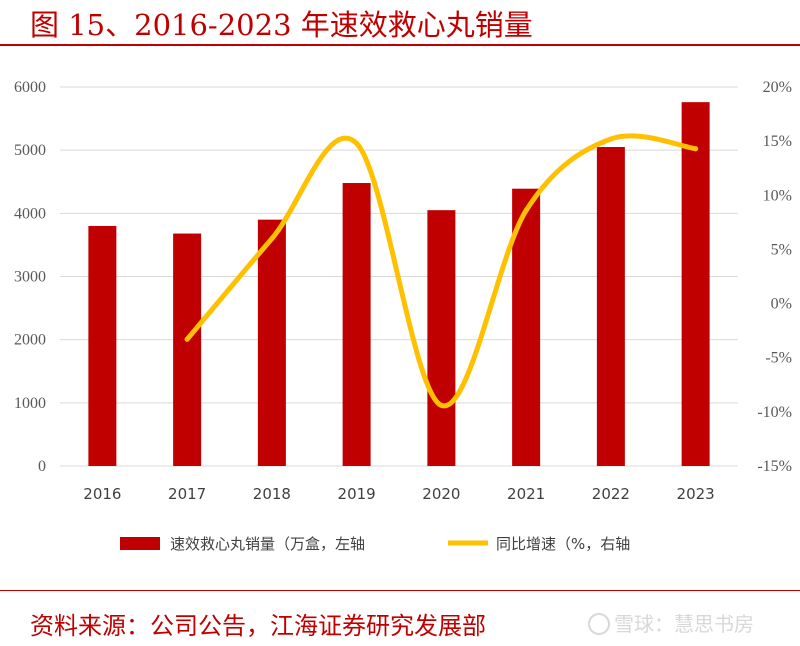  Describe the element at coordinates (30, 87) in the screenshot. I see `y-left-tick-label: 6000` at that location.